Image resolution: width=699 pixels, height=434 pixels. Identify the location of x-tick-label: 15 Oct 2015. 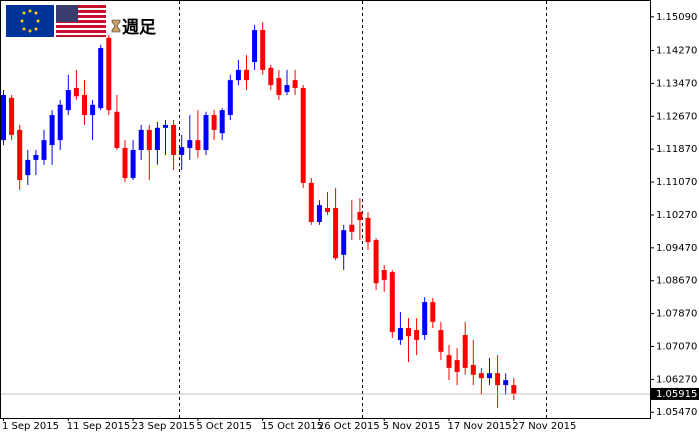
(292, 426).